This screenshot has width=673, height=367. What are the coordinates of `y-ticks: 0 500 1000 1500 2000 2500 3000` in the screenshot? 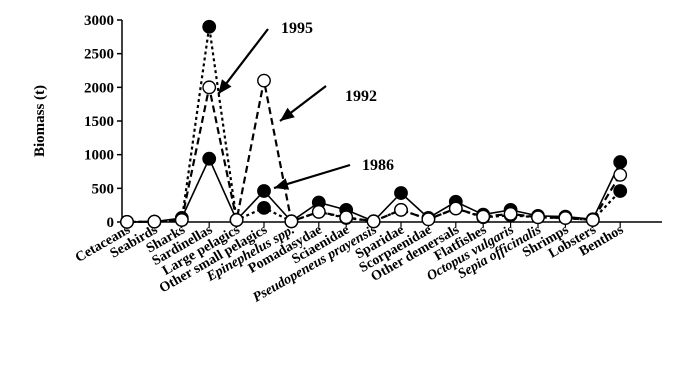 It's located at (103, 122).